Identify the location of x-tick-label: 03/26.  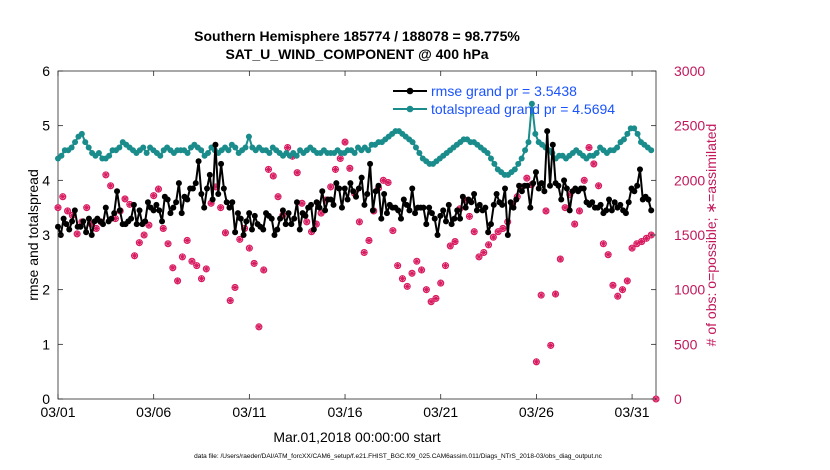
(536, 412).